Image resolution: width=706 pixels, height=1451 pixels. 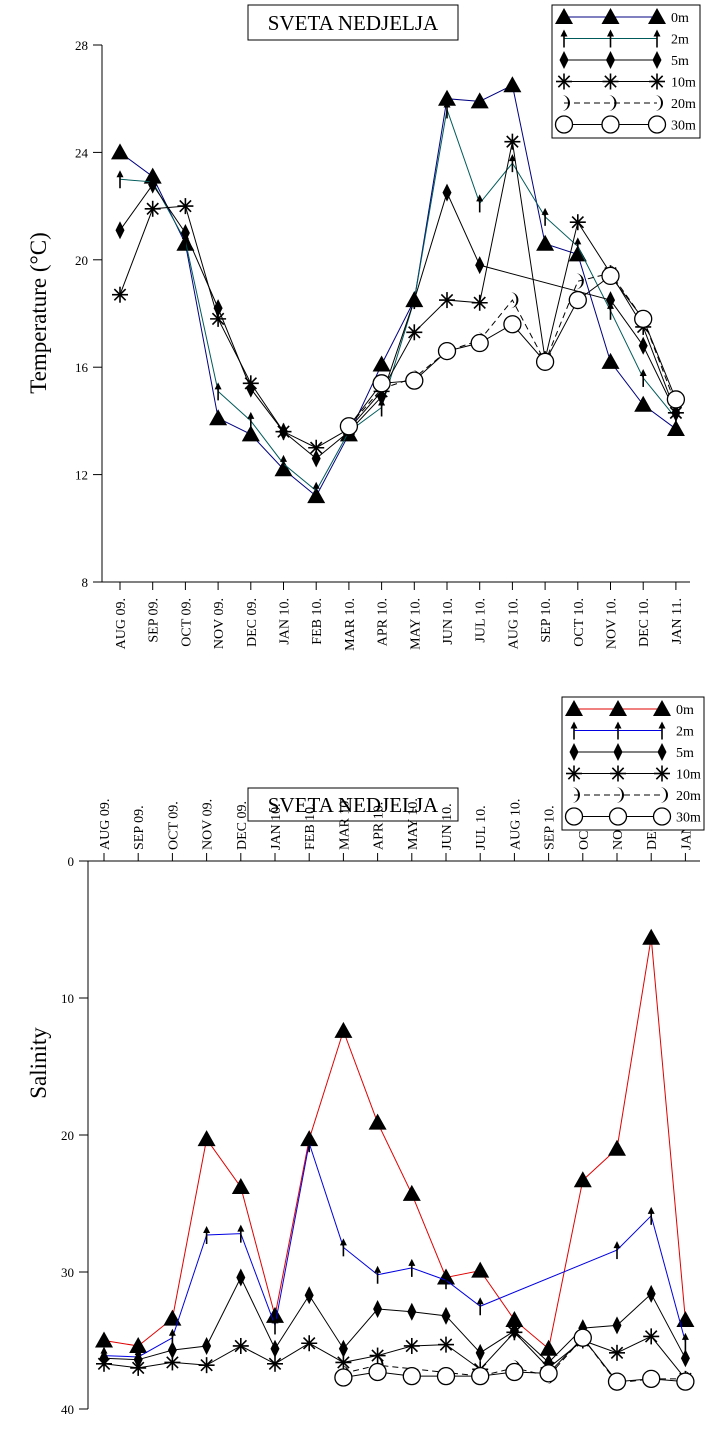 I want to click on salinity-x-tick-label: AUG 09., so click(x=105, y=824).